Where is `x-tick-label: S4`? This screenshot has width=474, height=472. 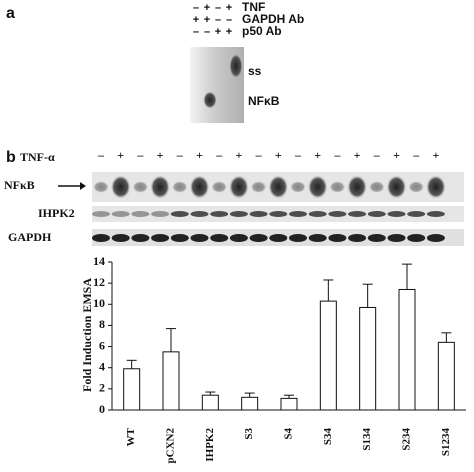 x-tick-label: S4 is located at coordinates (289, 434).